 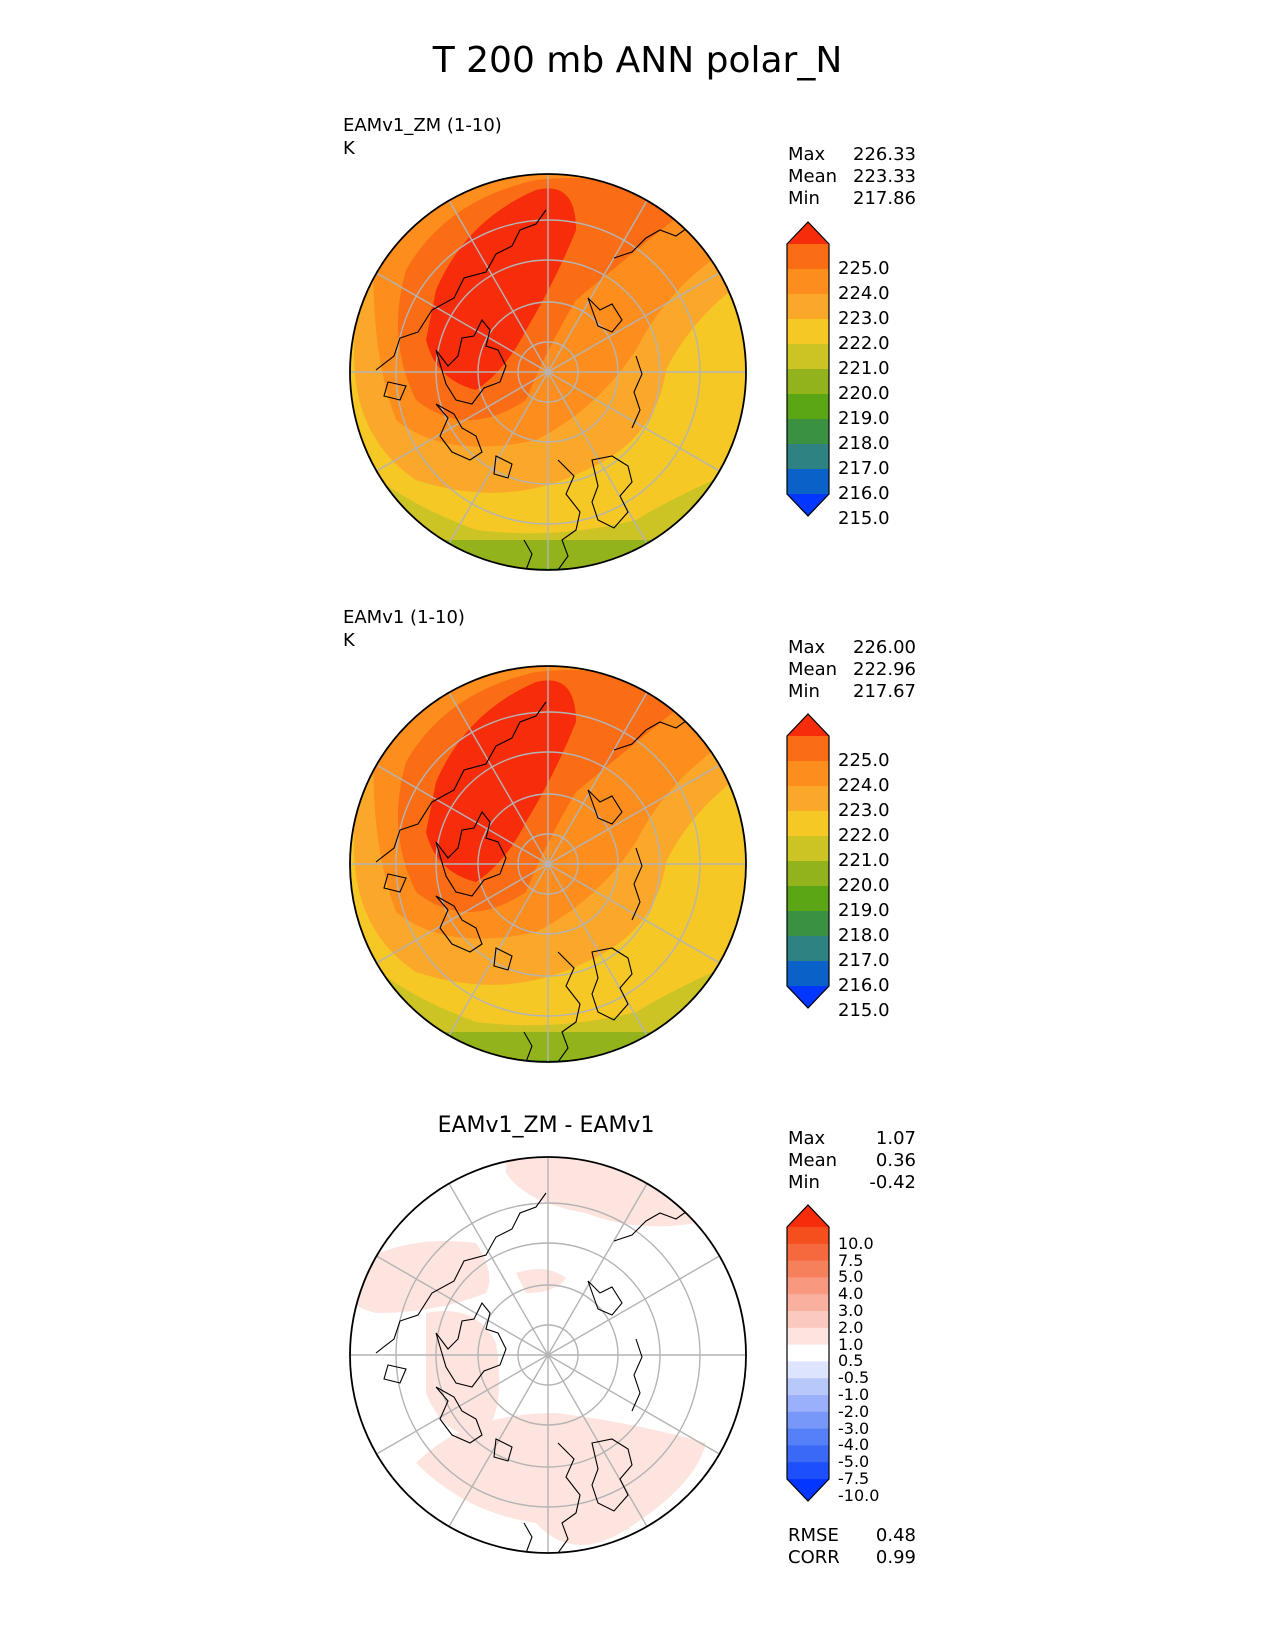 I want to click on panel-3-stats: Max 1.07 Mean 0.36 Min -0.42, so click(x=852, y=1161).